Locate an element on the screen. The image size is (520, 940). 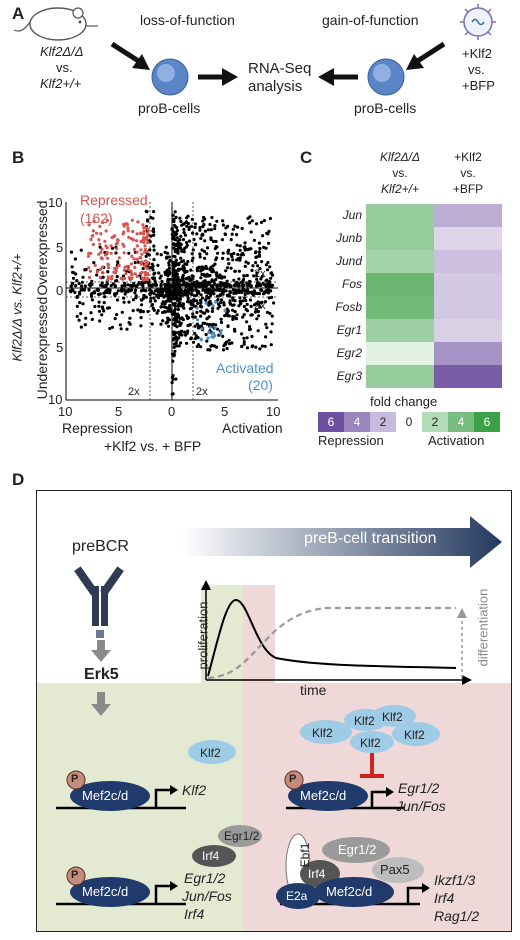
mef2-label-1: Mef2c/d is located at coordinates (105, 795).